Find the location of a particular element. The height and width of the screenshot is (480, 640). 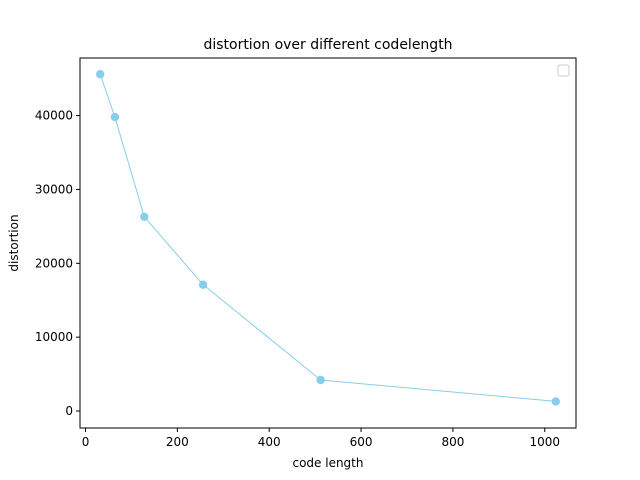

legend-box is located at coordinates (563, 70).